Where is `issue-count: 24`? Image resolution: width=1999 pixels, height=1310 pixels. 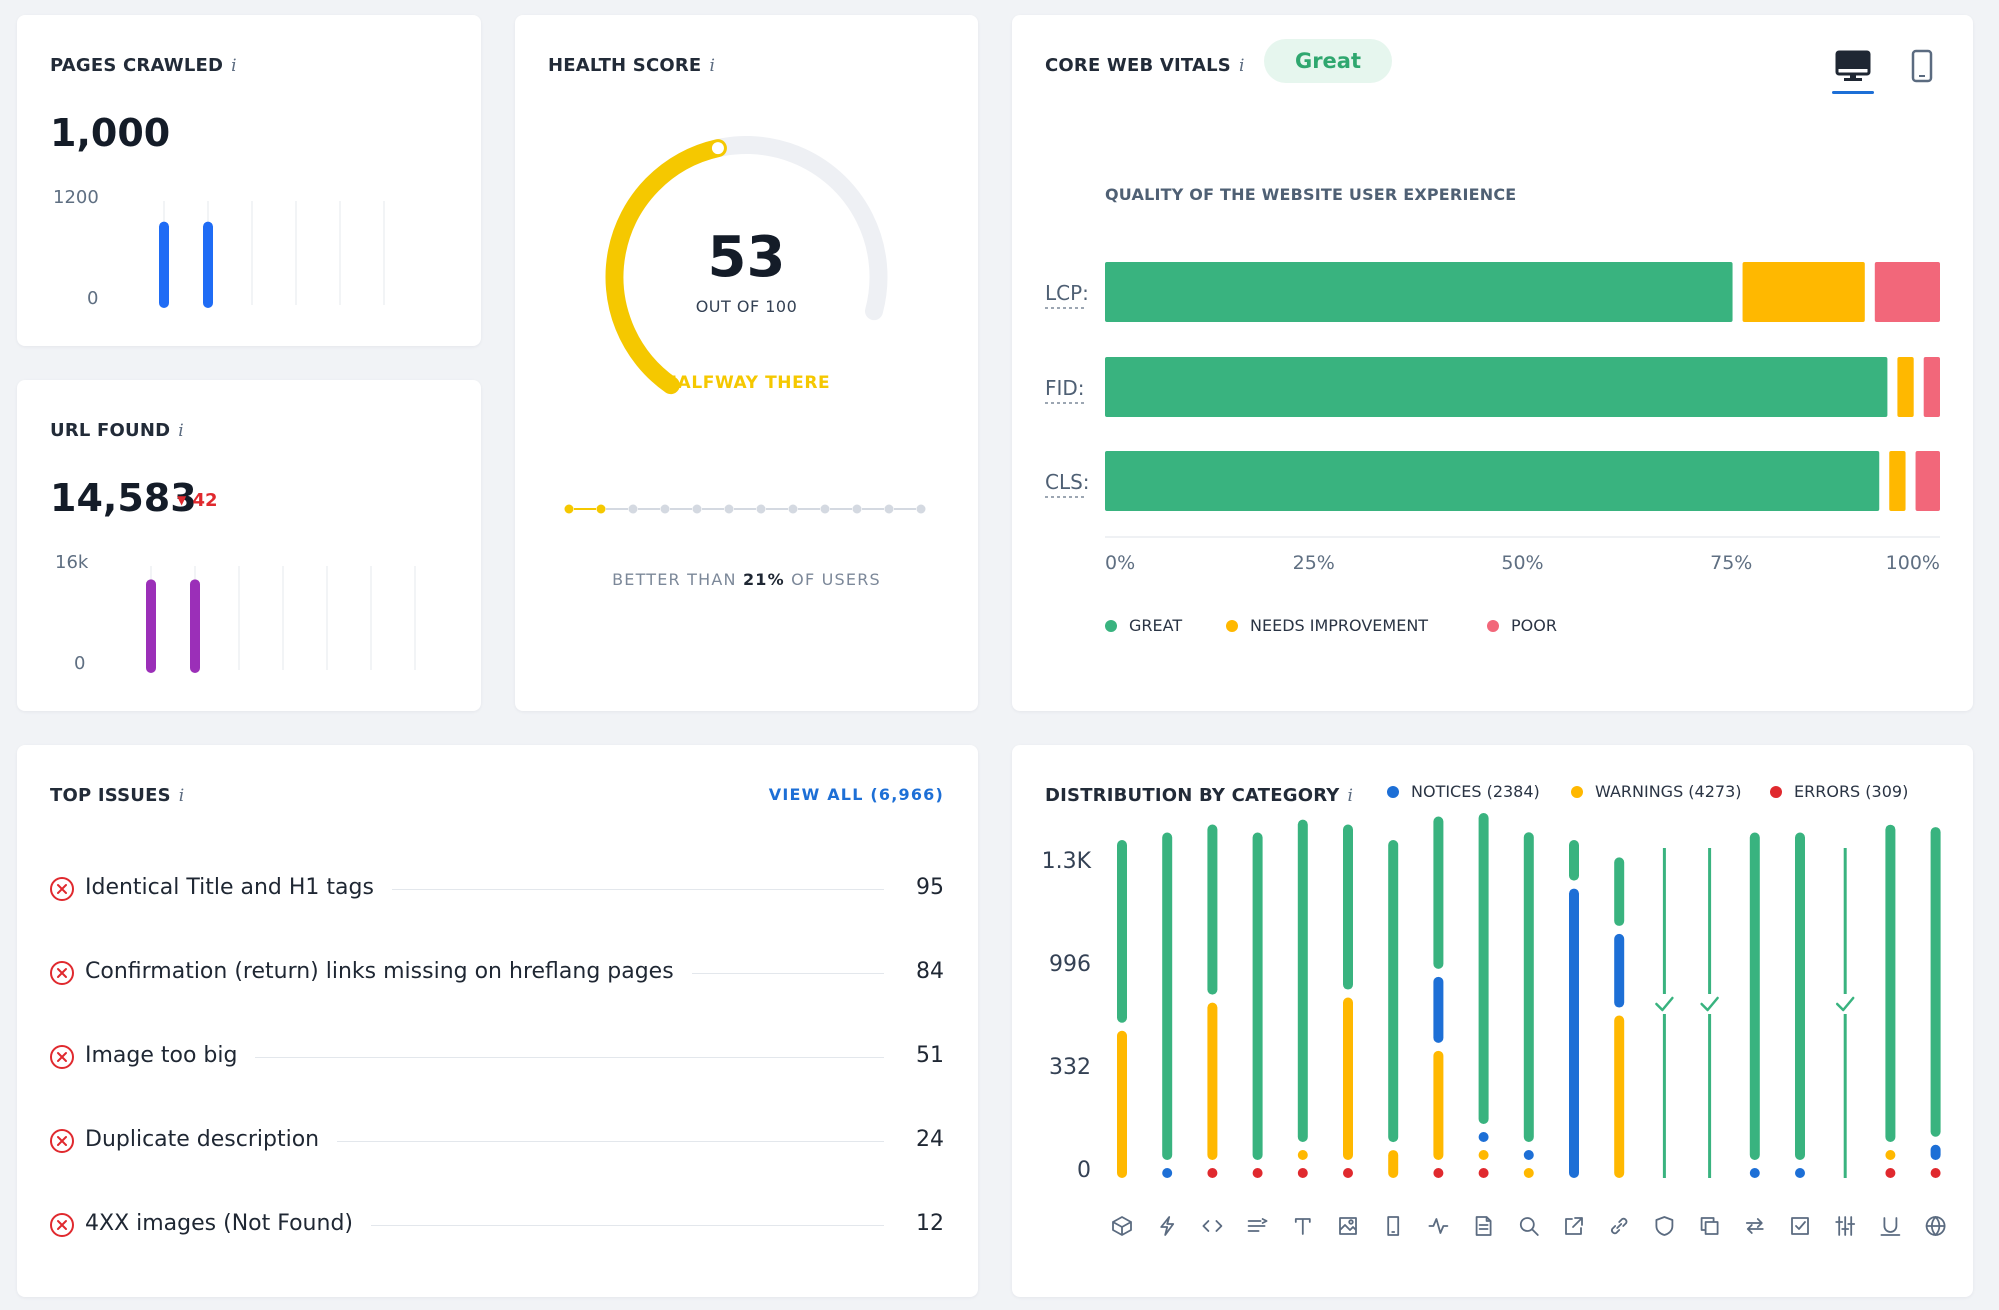
issue-count: 24 is located at coordinates (930, 1139).